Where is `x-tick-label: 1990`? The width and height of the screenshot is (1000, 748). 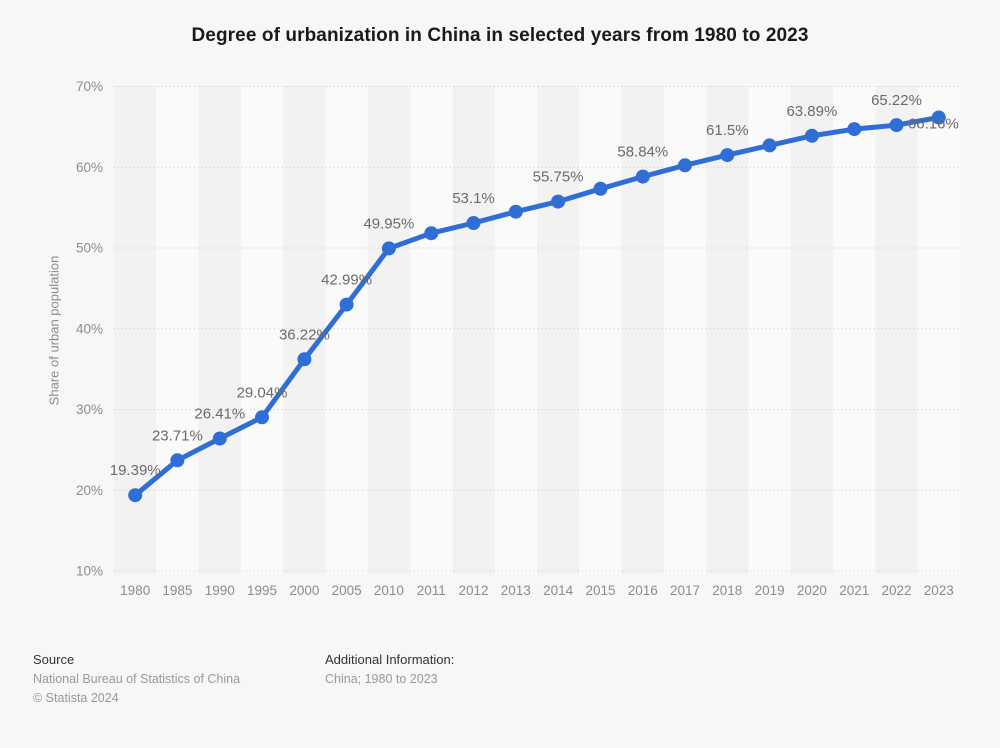
x-tick-label: 1990 is located at coordinates (220, 590).